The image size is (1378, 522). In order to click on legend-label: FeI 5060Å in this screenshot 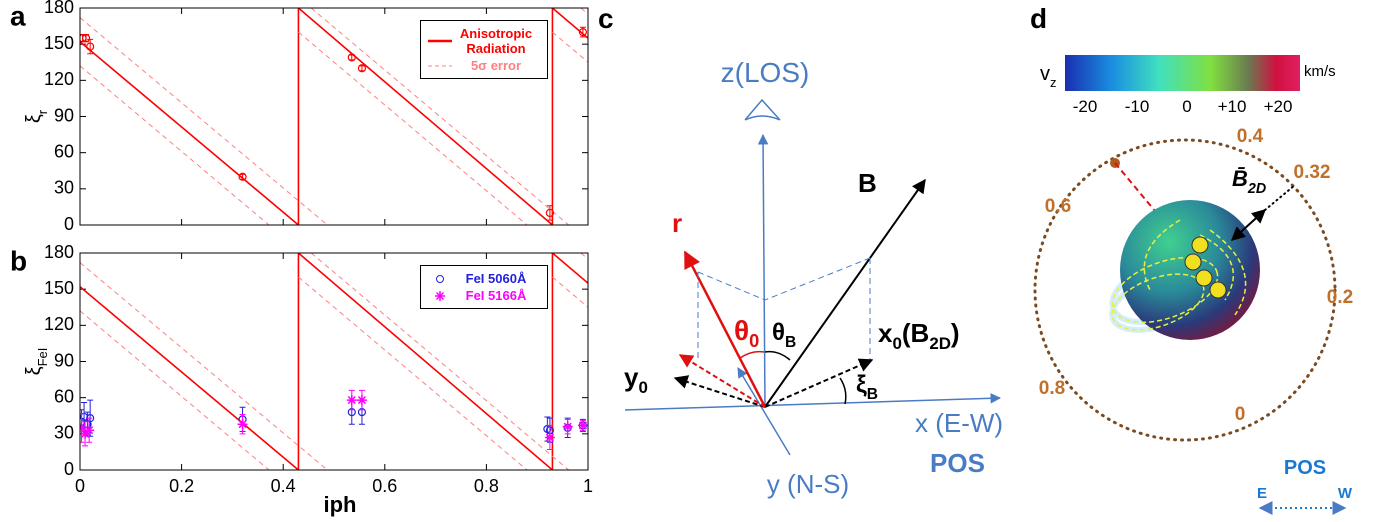, I will do `click(496, 278)`.